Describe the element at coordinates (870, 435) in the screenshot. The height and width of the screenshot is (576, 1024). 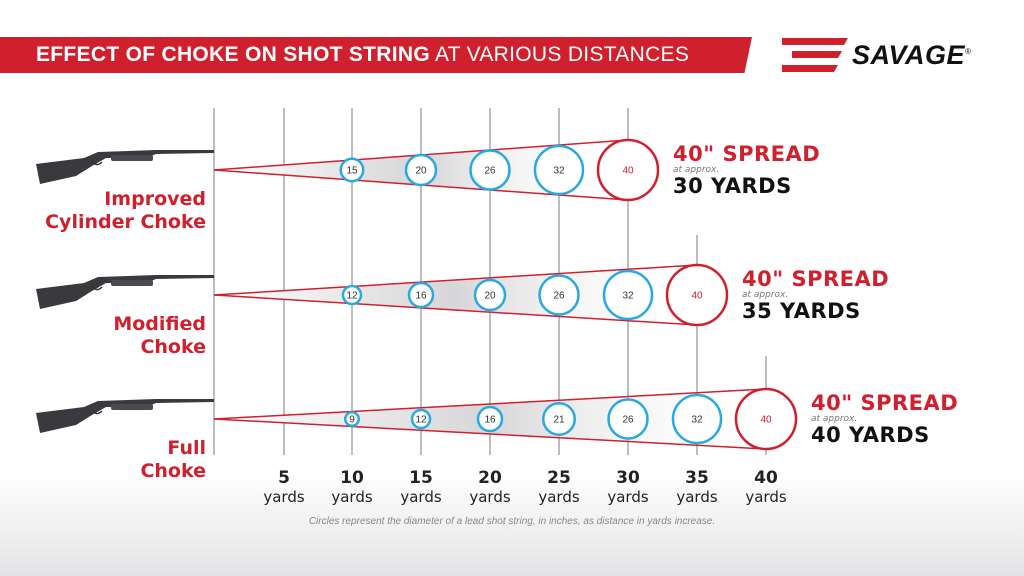
I see `spread-distance: 40 YARDS` at that location.